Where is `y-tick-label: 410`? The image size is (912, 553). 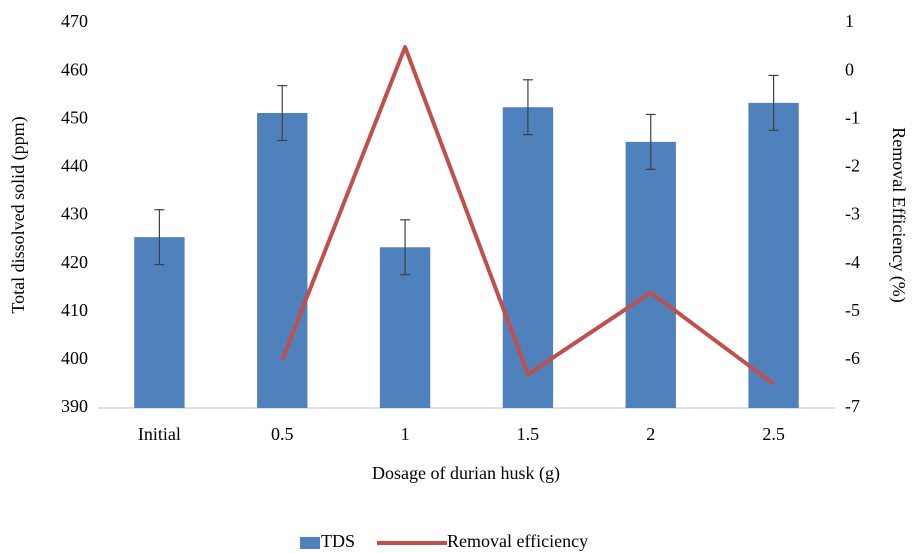
y-tick-label: 410 is located at coordinates (74, 310).